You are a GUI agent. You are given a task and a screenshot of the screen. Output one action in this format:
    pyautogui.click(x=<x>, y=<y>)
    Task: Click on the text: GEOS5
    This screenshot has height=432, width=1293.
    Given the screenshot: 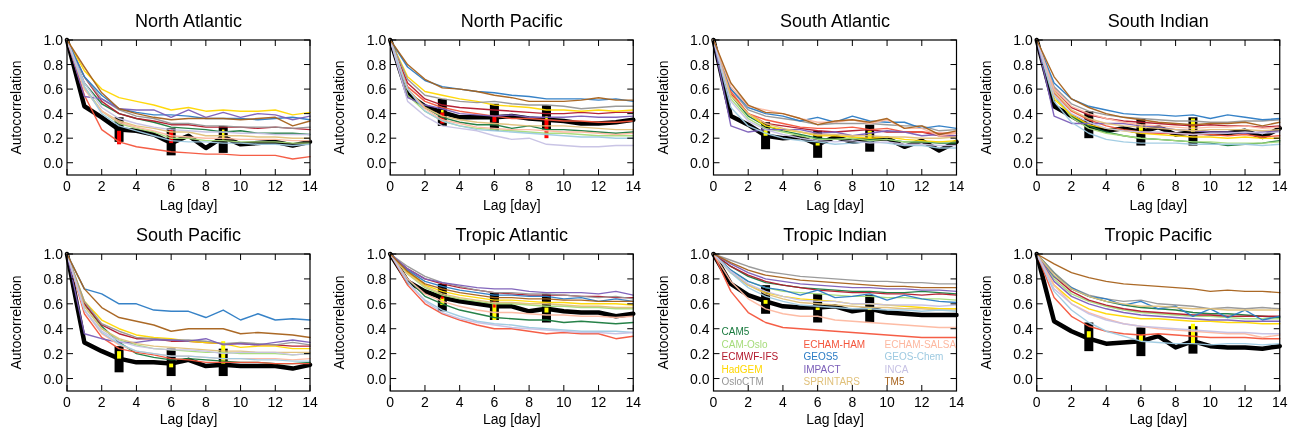 What is the action you would take?
    pyautogui.click(x=821, y=356)
    